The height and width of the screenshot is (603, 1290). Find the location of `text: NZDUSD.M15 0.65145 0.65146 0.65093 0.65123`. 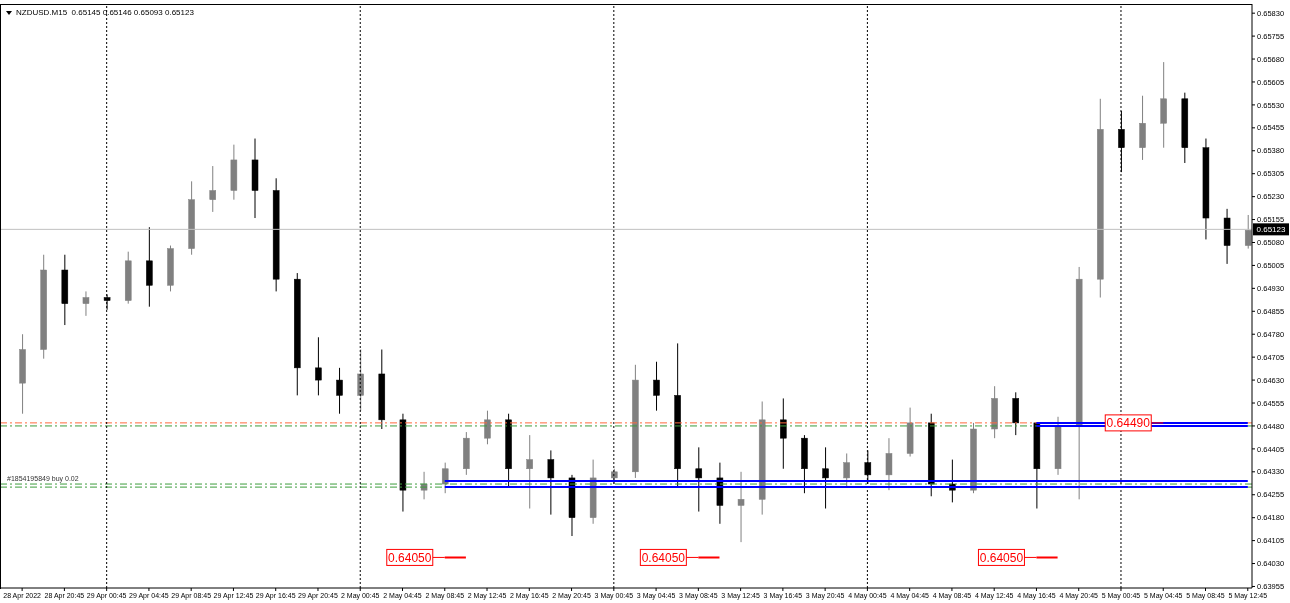

text: NZDUSD.M15 0.65145 0.65146 0.65093 0.65123 is located at coordinates (105, 12).